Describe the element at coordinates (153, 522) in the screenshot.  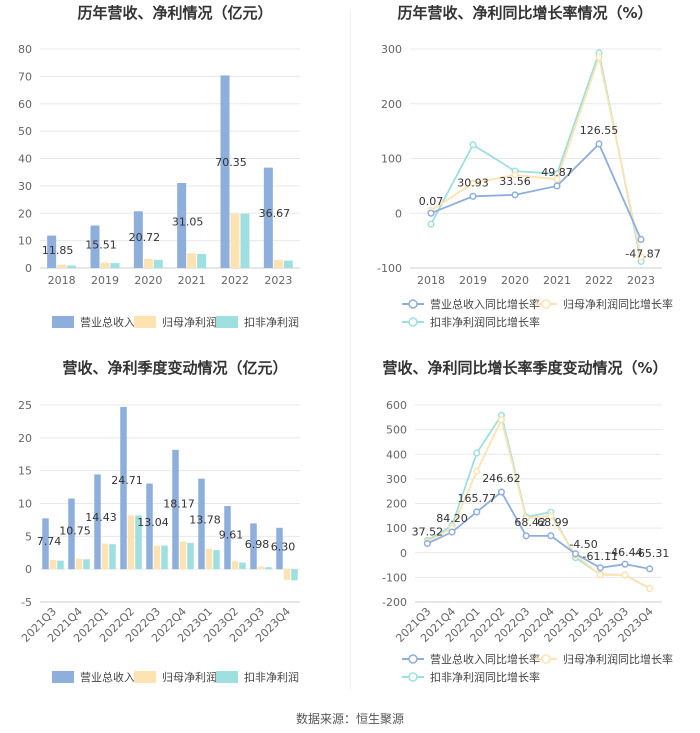
I see `data-label: 13.04` at that location.